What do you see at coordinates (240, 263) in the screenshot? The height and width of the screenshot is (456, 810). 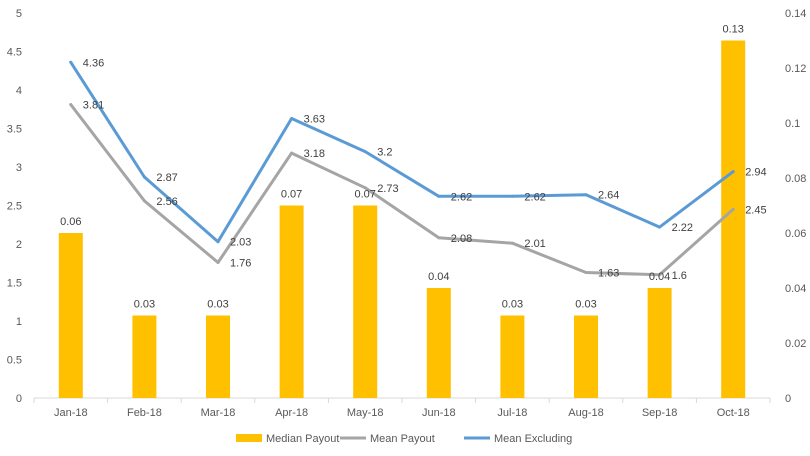 I see `line-data-label: 1.76` at bounding box center [240, 263].